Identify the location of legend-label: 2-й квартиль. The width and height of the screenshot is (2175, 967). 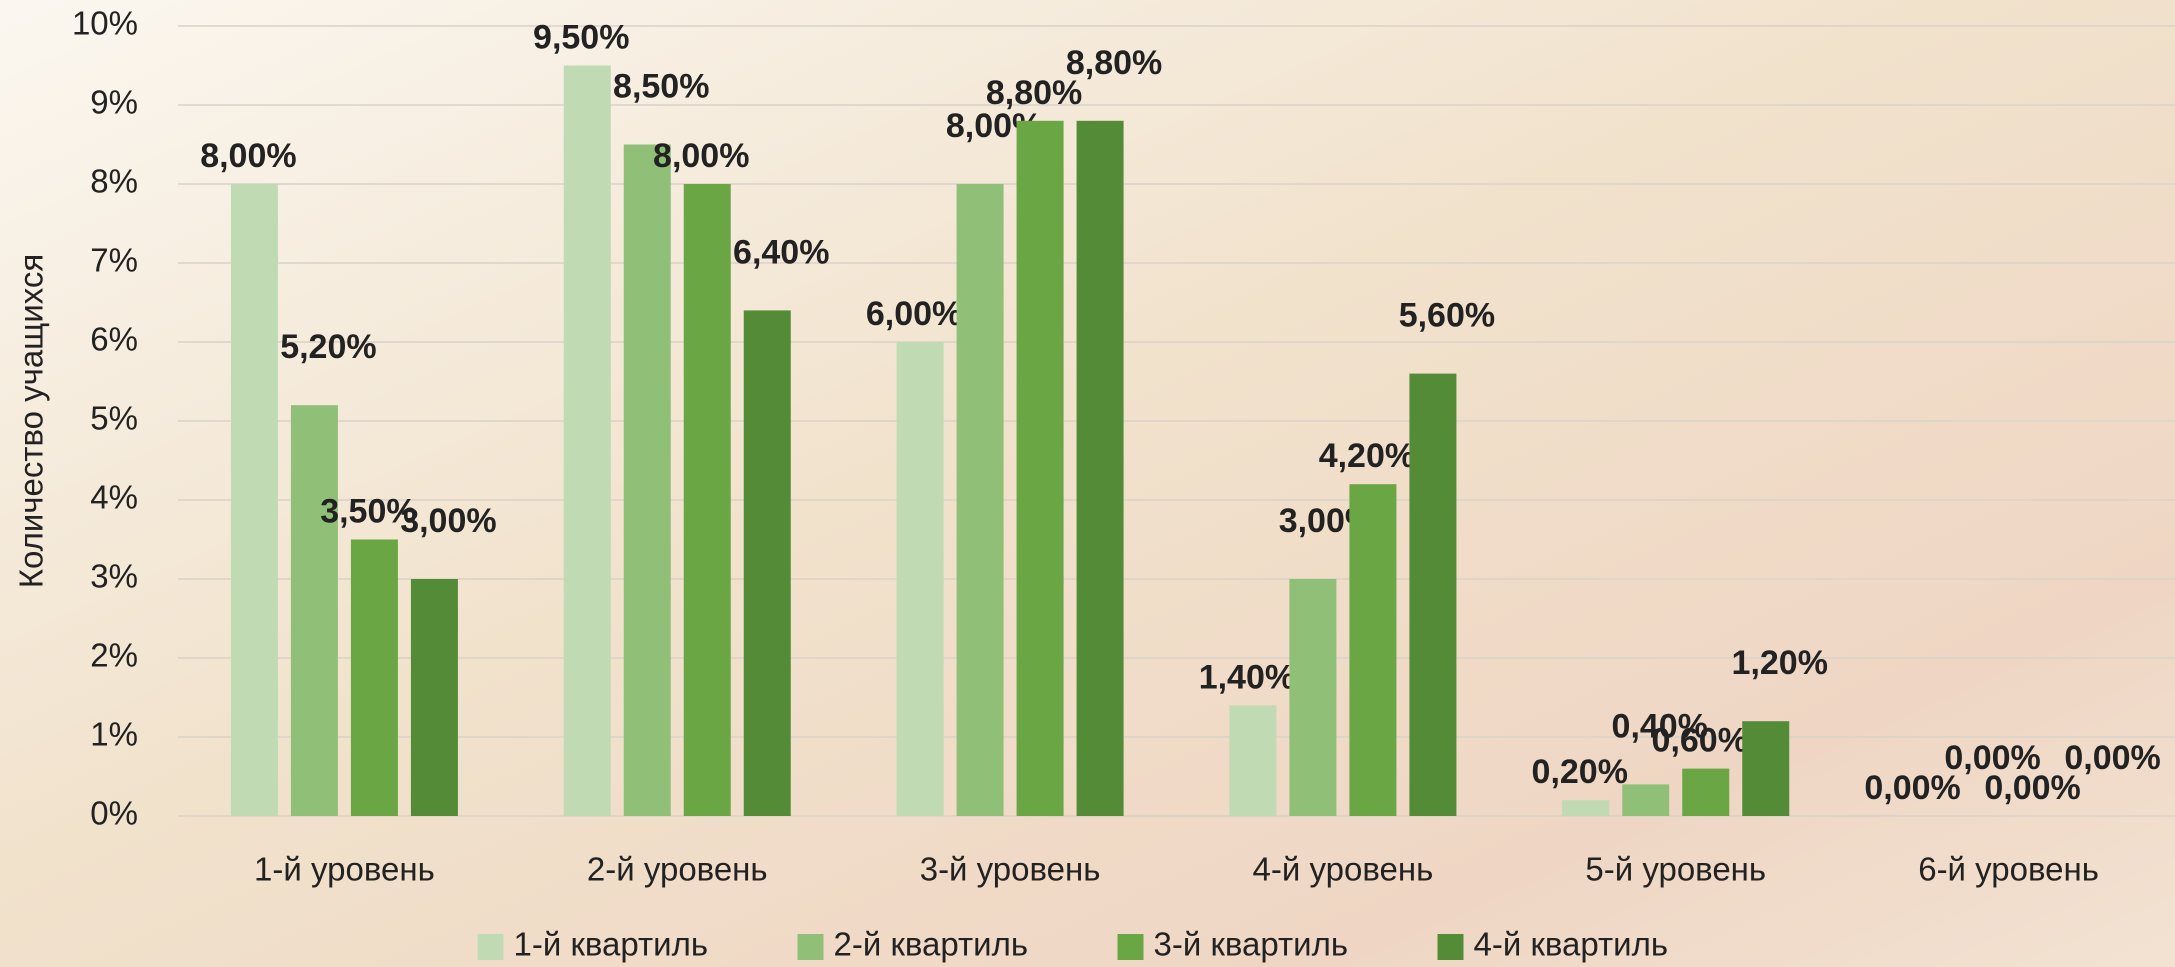
(931, 944).